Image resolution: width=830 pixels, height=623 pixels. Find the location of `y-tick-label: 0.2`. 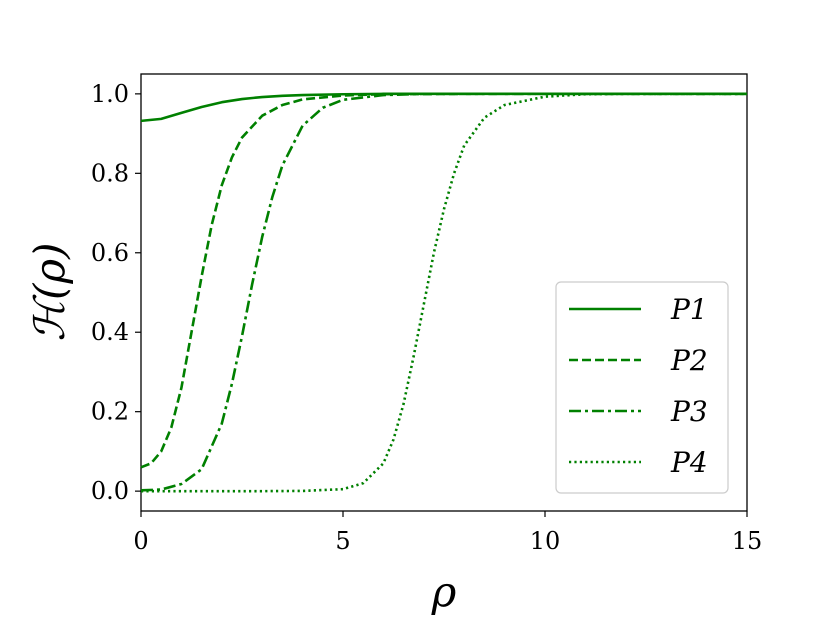

y-tick-label: 0.2 is located at coordinates (110, 412).